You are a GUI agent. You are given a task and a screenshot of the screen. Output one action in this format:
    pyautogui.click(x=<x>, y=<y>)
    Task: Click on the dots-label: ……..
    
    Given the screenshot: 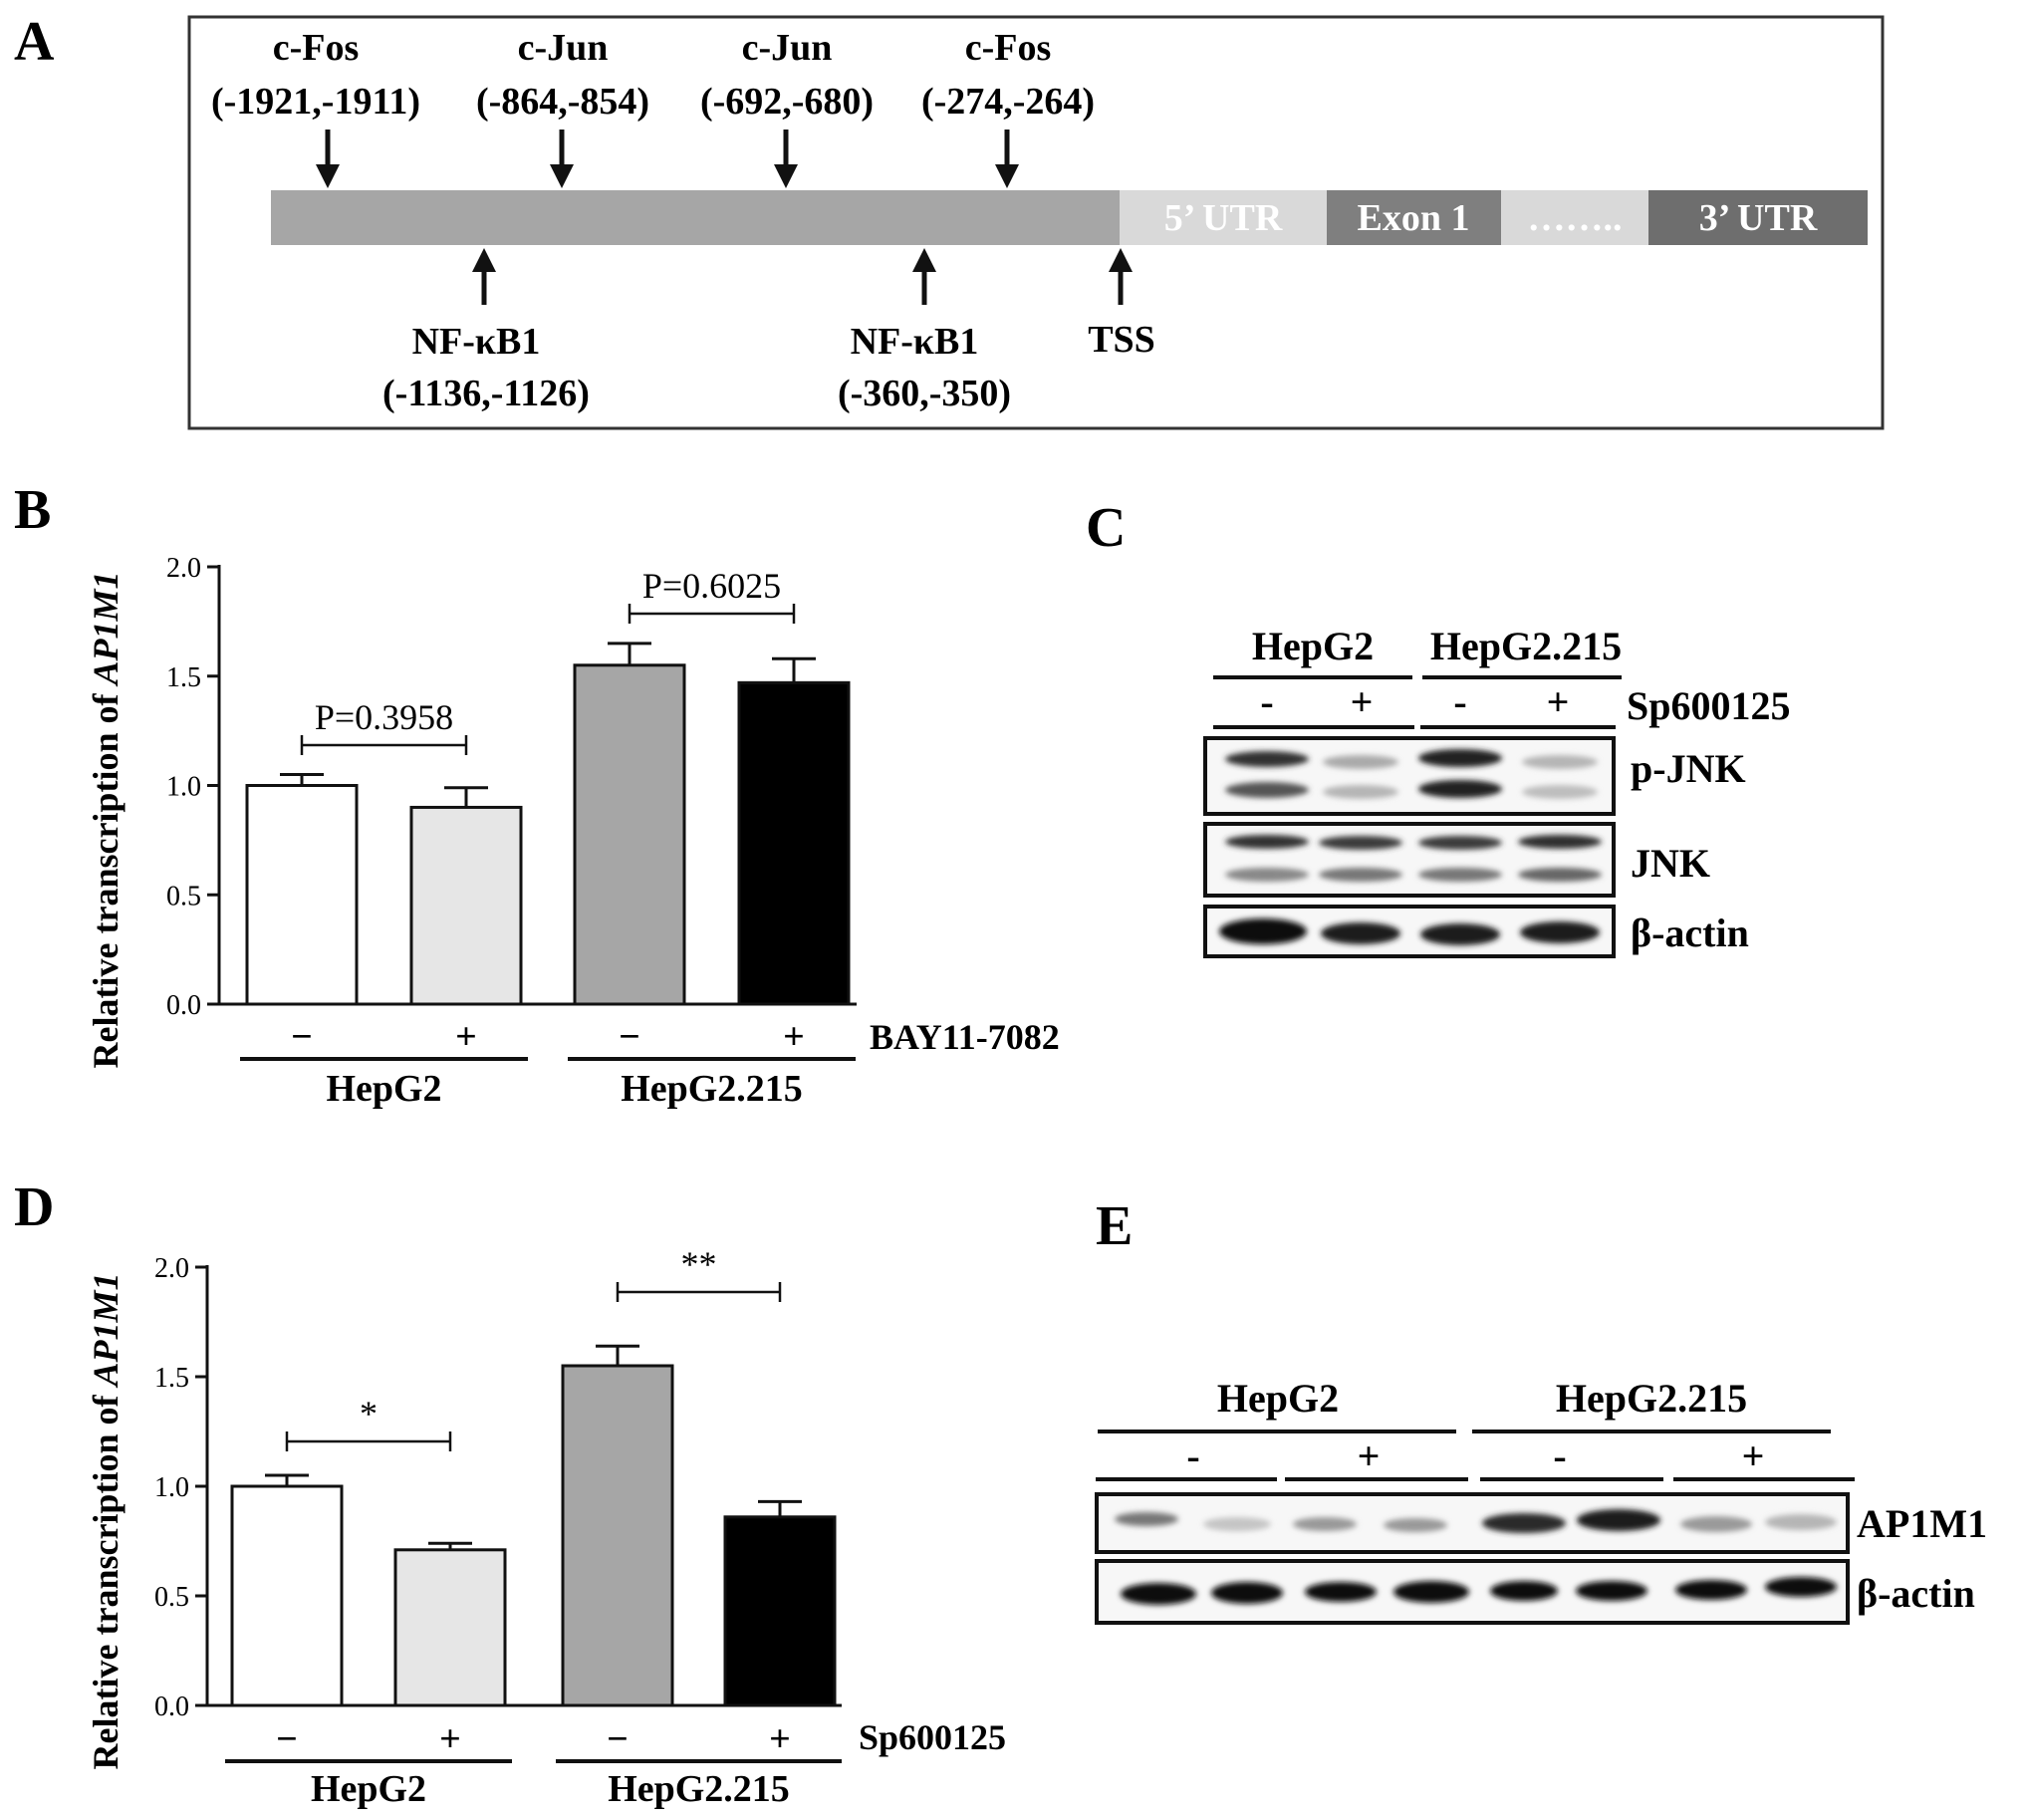 What is the action you would take?
    pyautogui.click(x=1575, y=218)
    